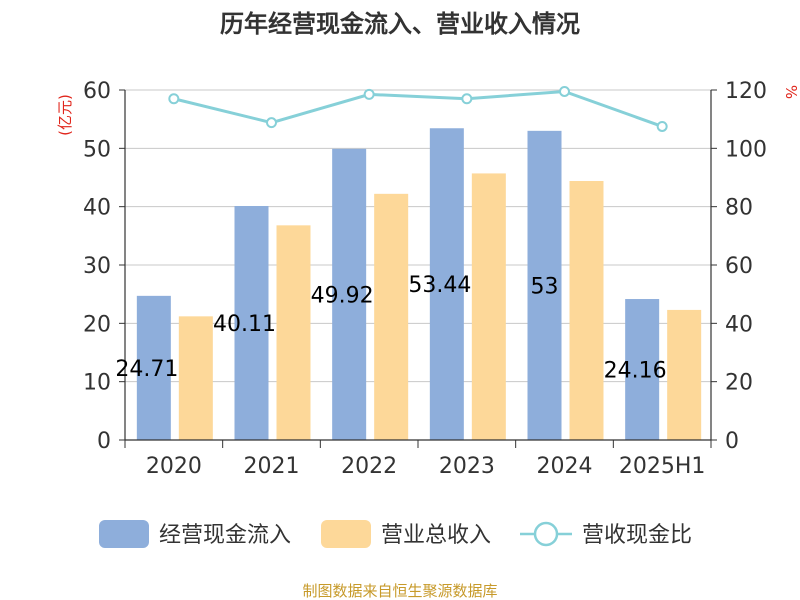  Describe the element at coordinates (225, 535) in the screenshot. I see `legend-label: 经营现金流入` at that location.